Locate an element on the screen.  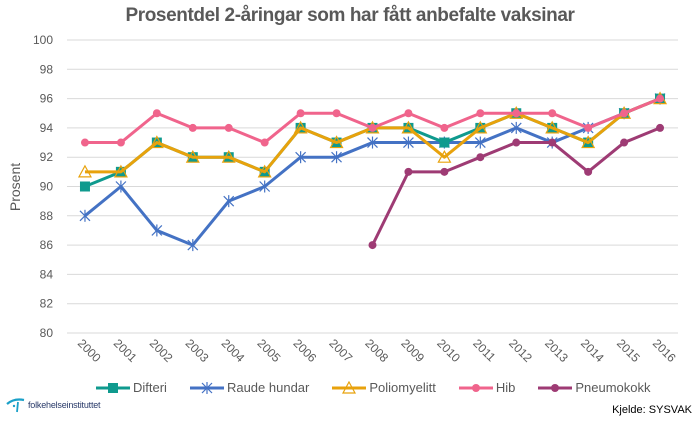
y-tick-label: 96 is located at coordinates (47, 99).